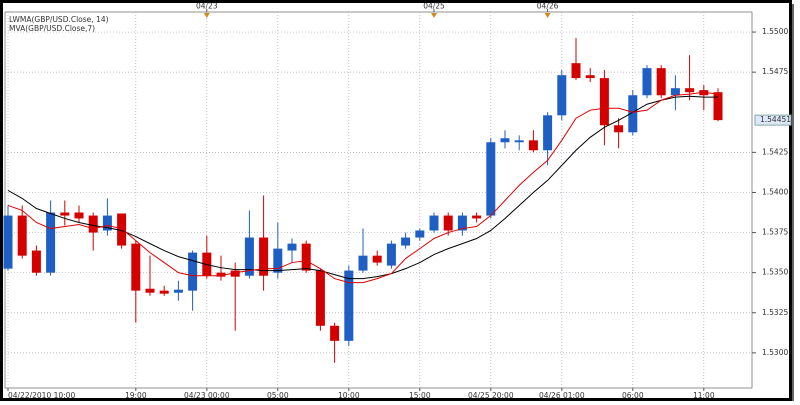  I want to click on last-price-tag, so click(773, 120).